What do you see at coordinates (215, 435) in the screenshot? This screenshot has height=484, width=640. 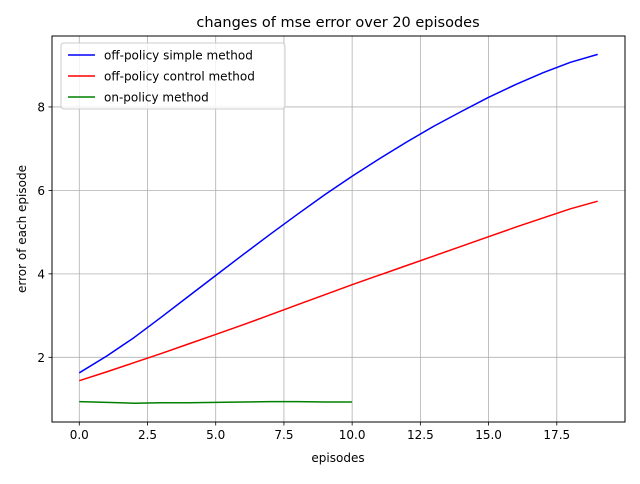 I see `x-tick-label: 5.0` at bounding box center [215, 435].